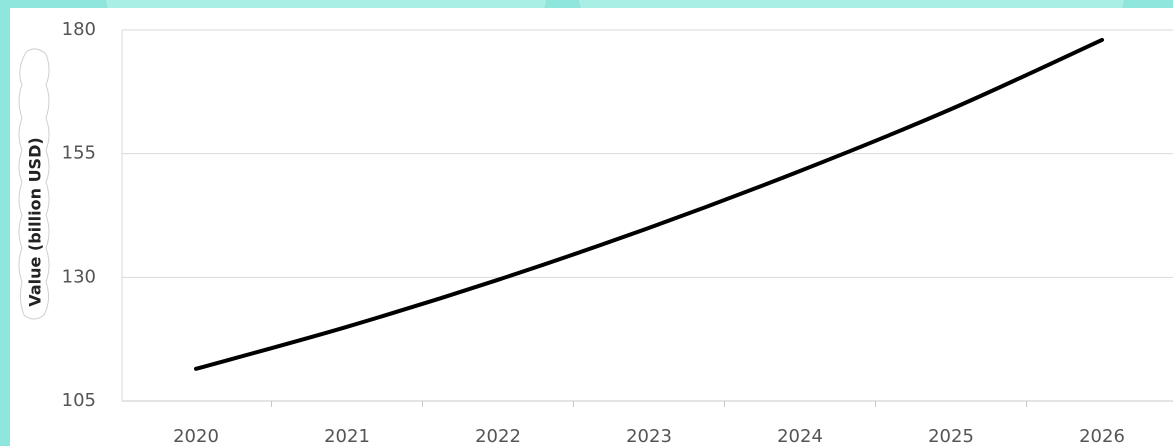 Image resolution: width=1173 pixels, height=446 pixels. I want to click on y-axis-label-group: Value (billion USD), so click(34, 184).